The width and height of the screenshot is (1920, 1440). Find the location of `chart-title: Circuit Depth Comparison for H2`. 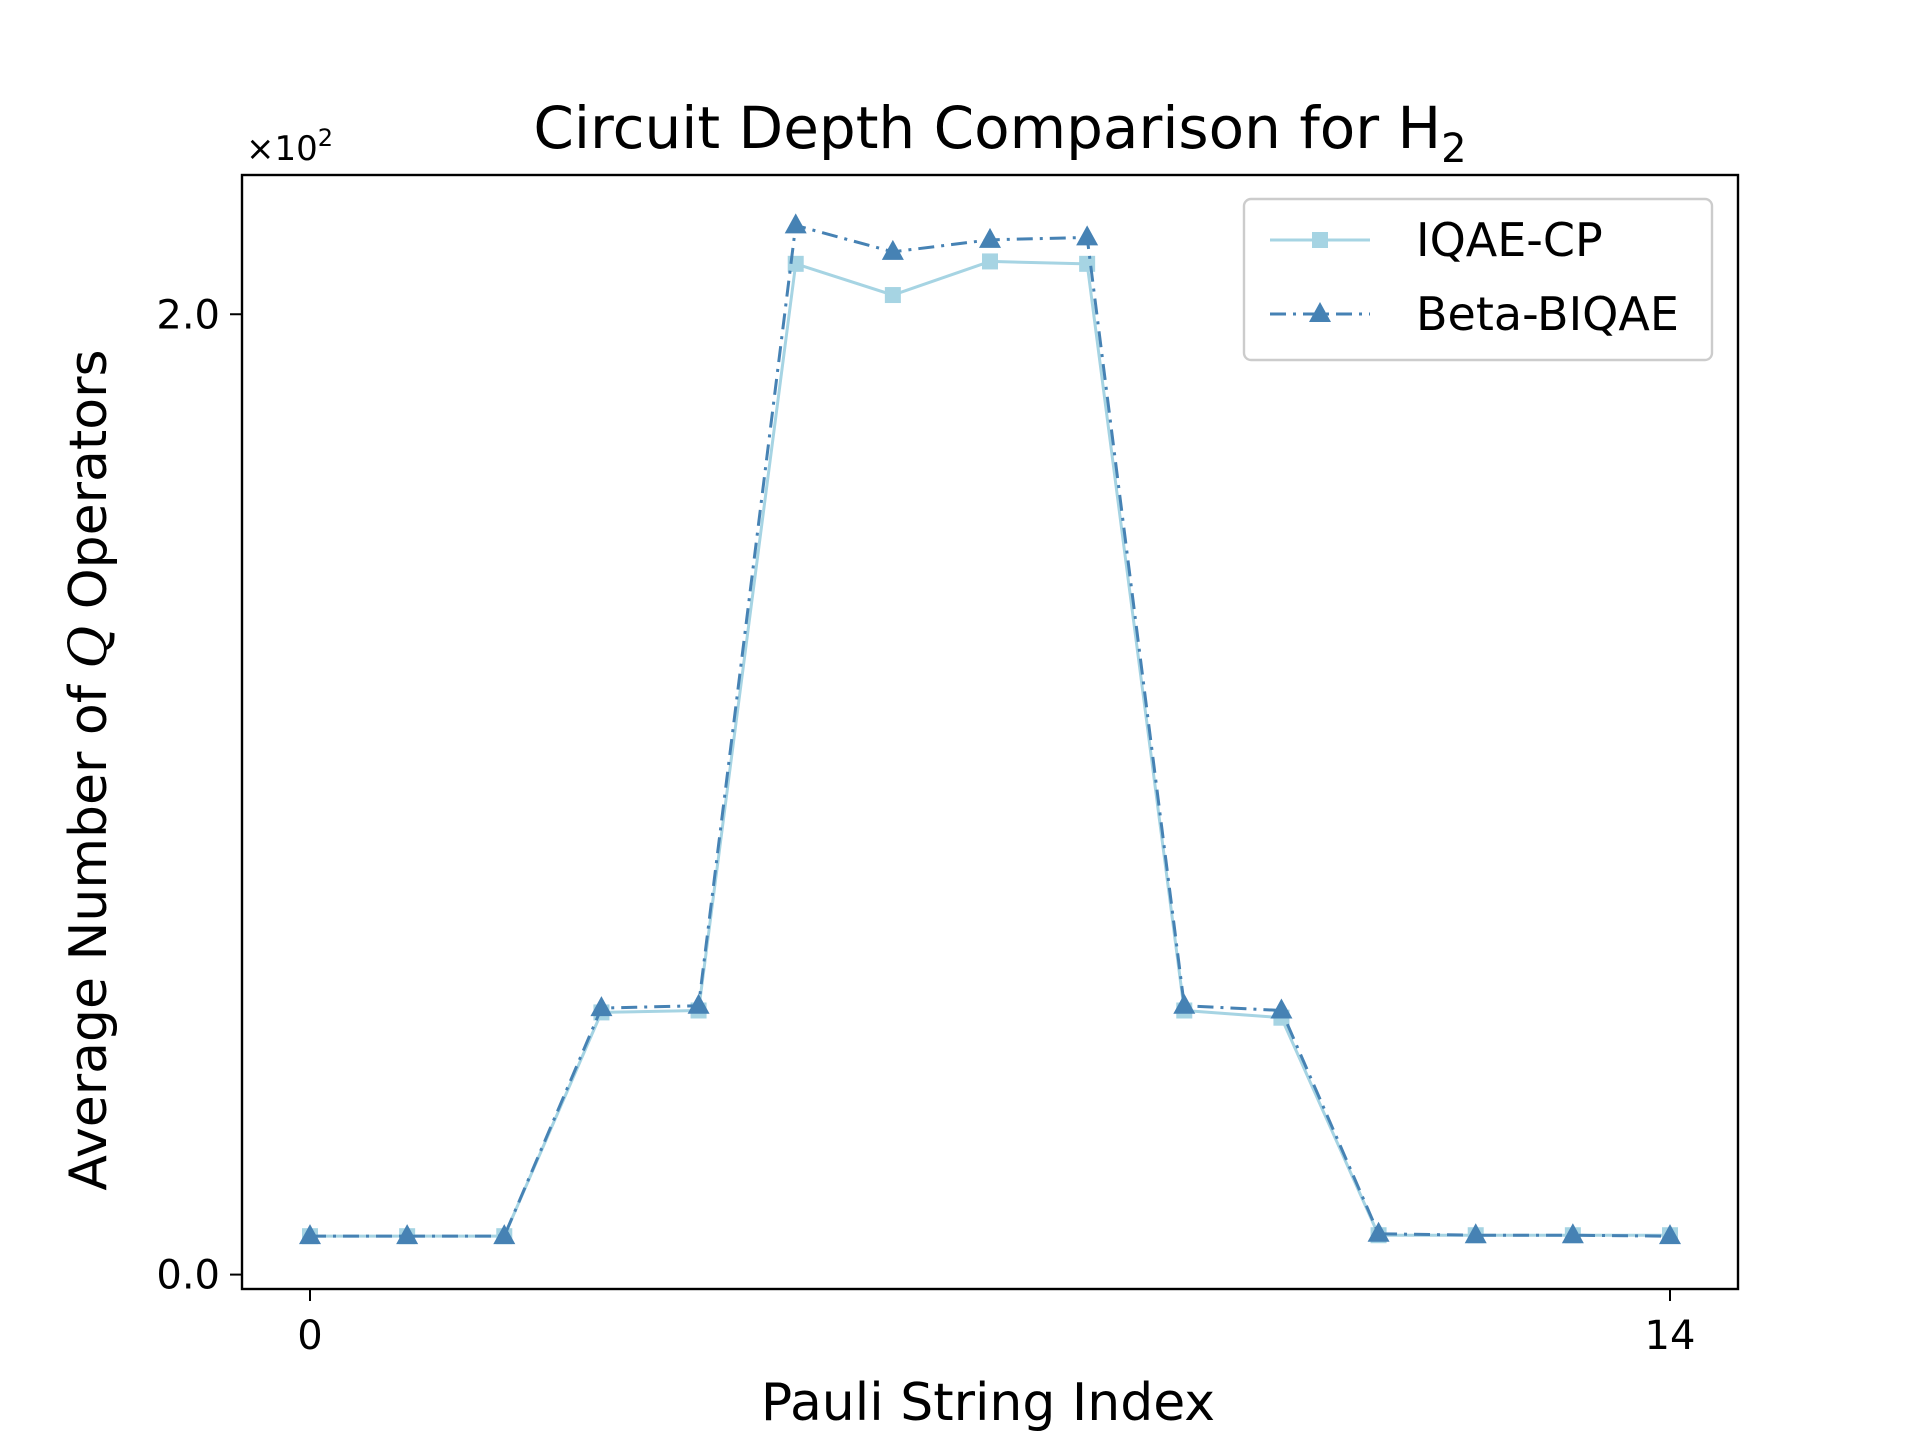

chart-title: Circuit Depth Comparison for H2 is located at coordinates (999, 133).